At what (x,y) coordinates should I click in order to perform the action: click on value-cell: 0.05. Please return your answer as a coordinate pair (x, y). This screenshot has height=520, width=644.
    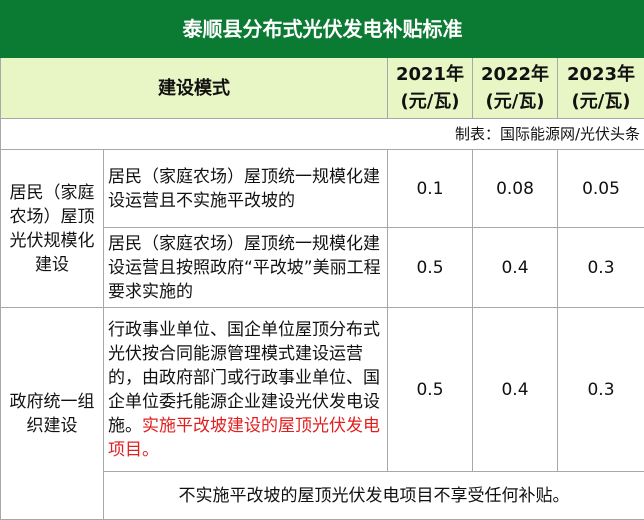
    Looking at the image, I should click on (600, 188).